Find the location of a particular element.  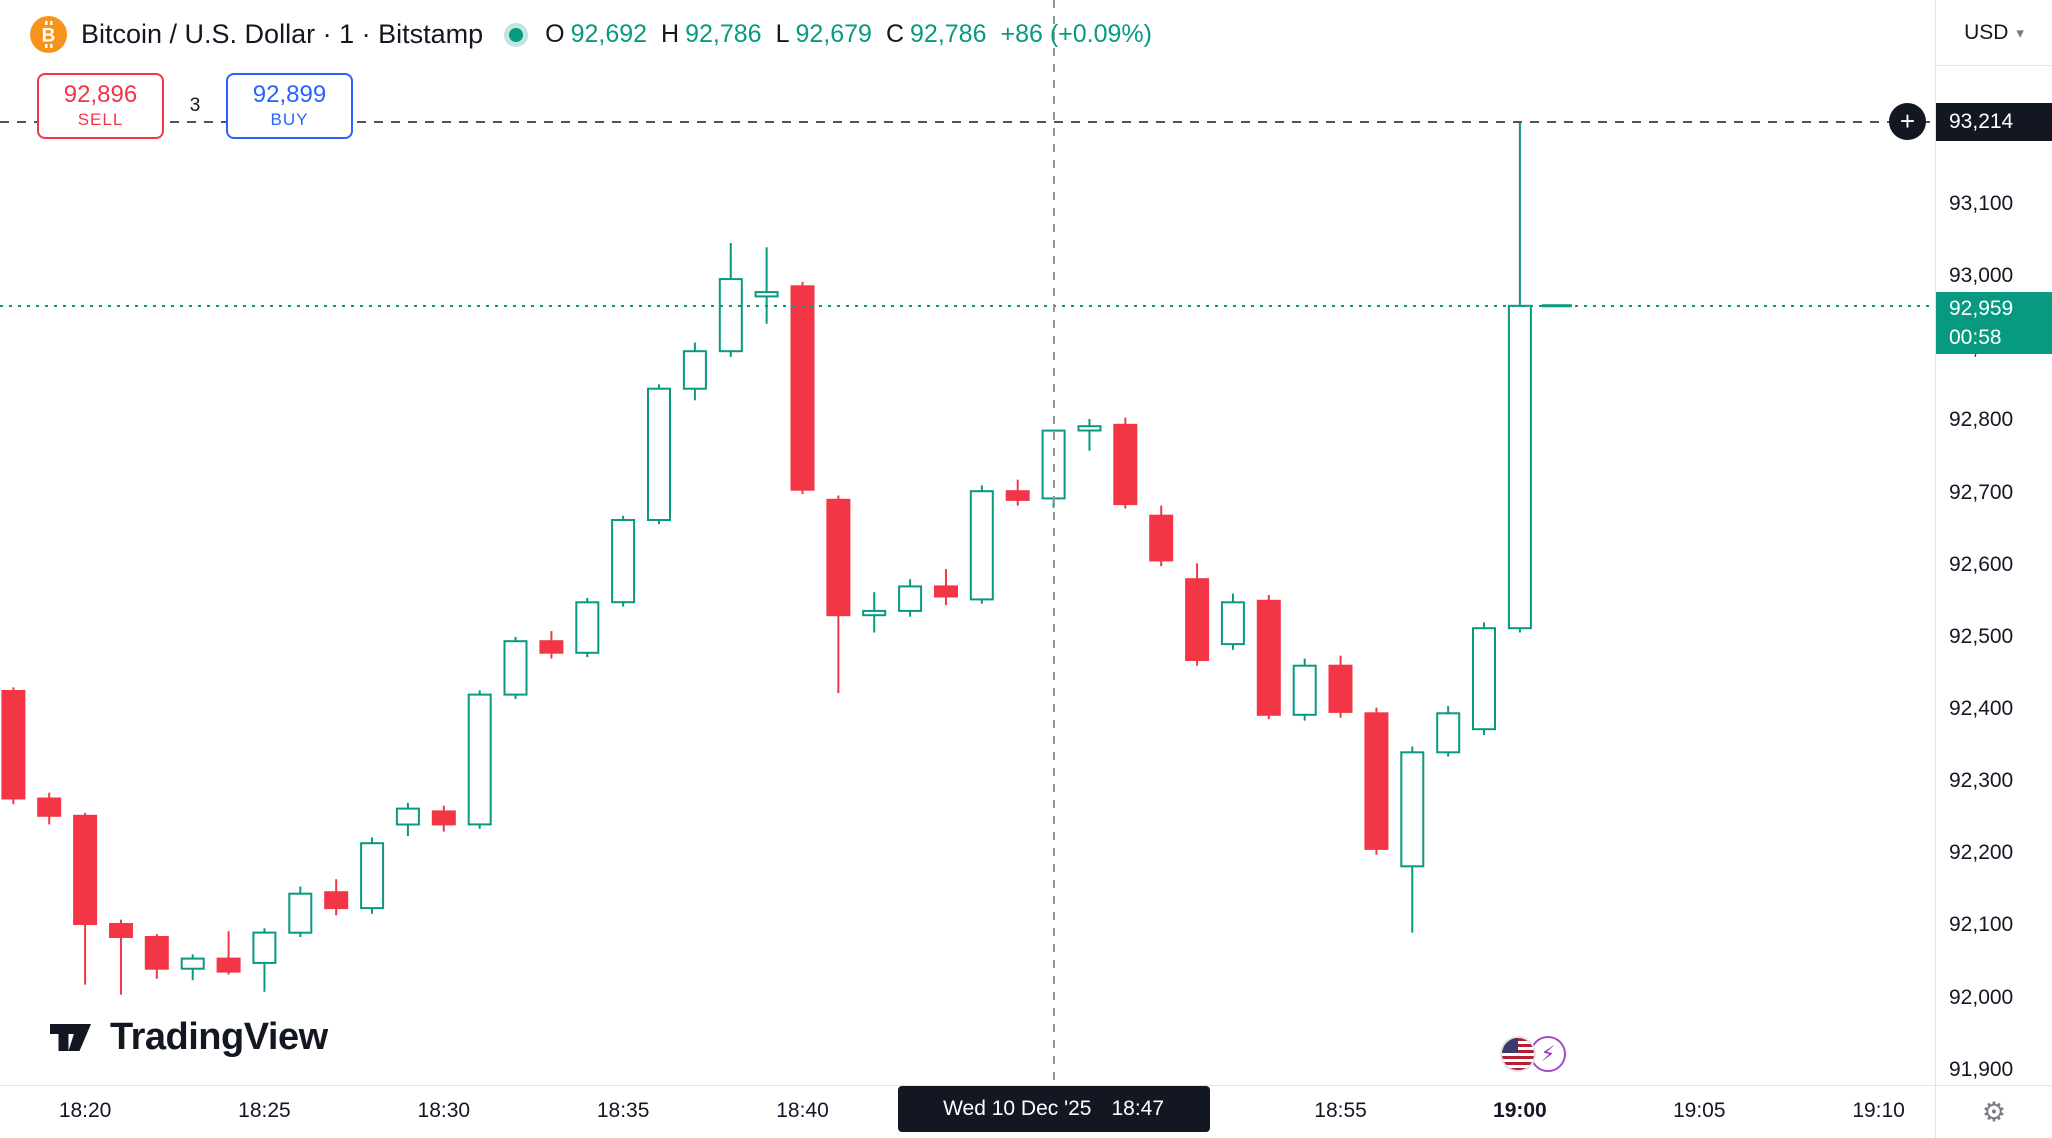

price-tick-label: 92,000 is located at coordinates (1981, 997).